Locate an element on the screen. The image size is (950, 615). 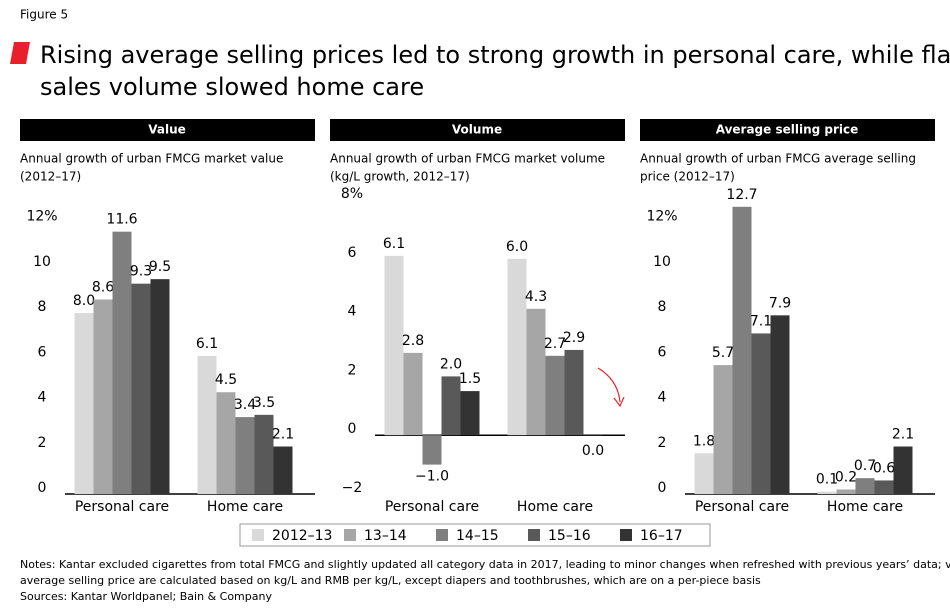
value-label: 3.5 is located at coordinates (264, 403).